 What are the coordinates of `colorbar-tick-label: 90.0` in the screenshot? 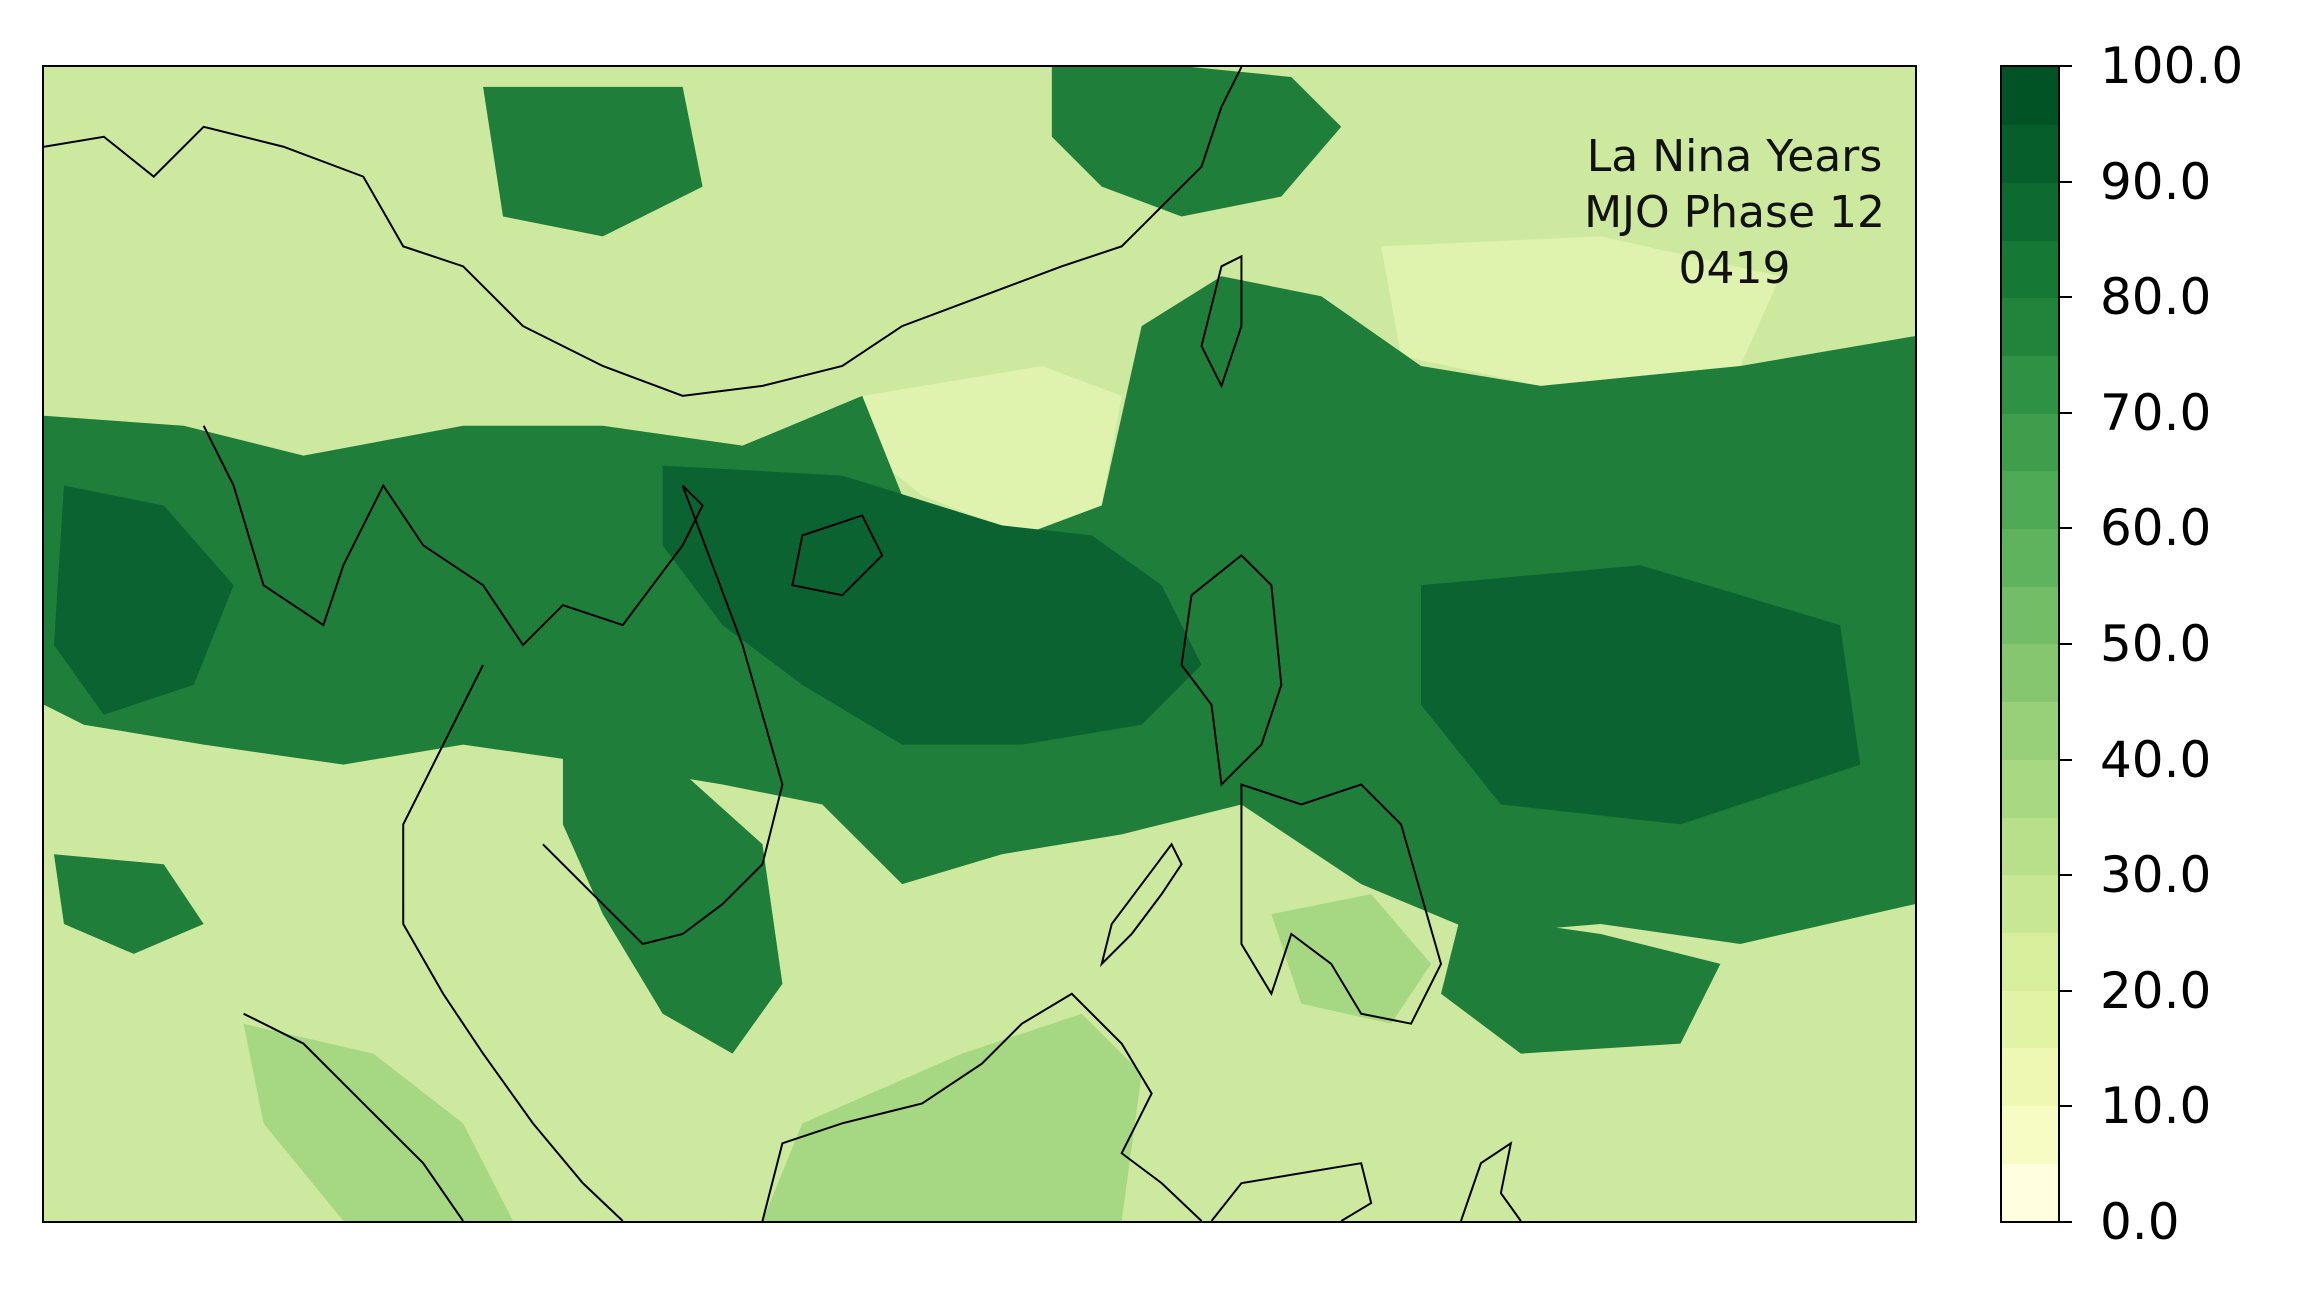 It's located at (2156, 181).